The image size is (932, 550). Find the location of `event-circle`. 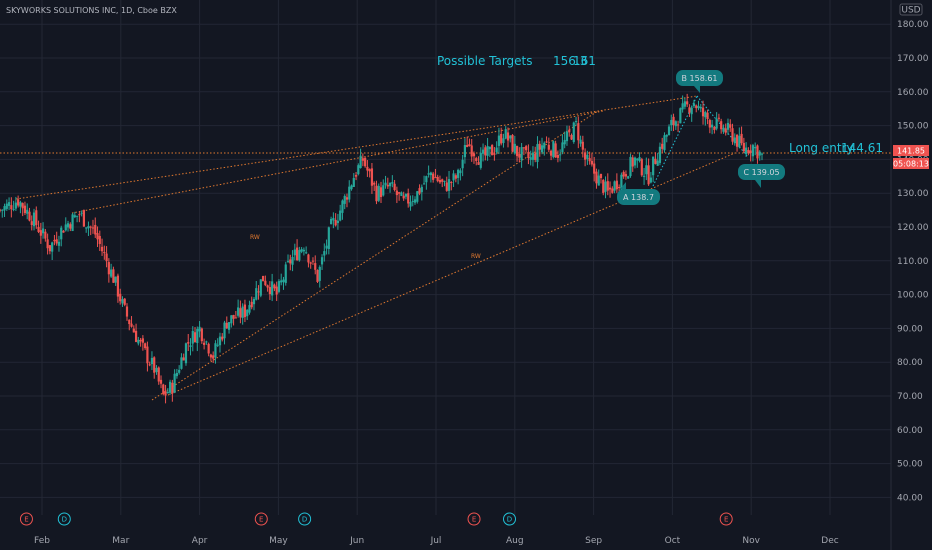

event-circle is located at coordinates (64, 519).